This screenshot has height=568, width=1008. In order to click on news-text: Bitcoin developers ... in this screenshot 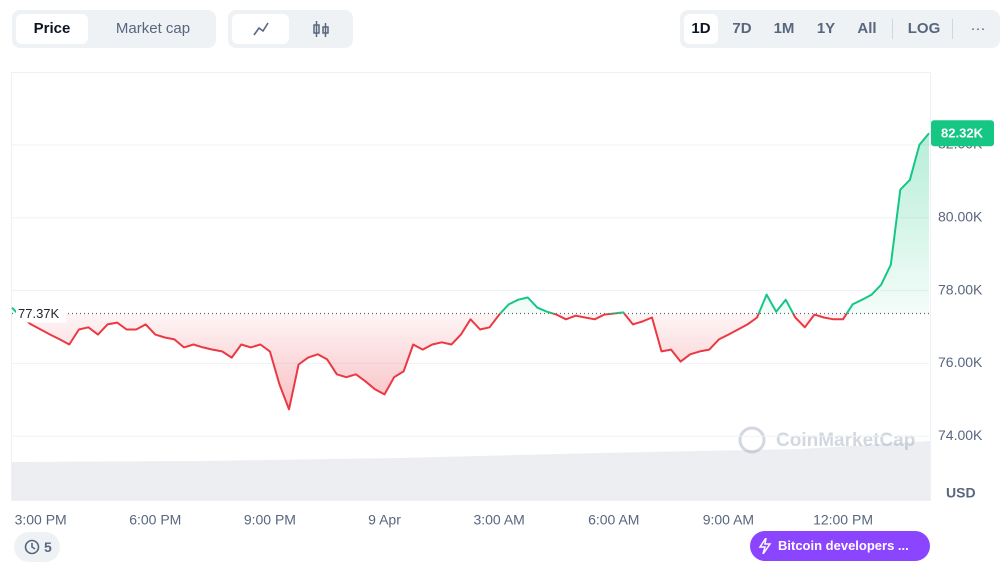, I will do `click(843, 545)`.